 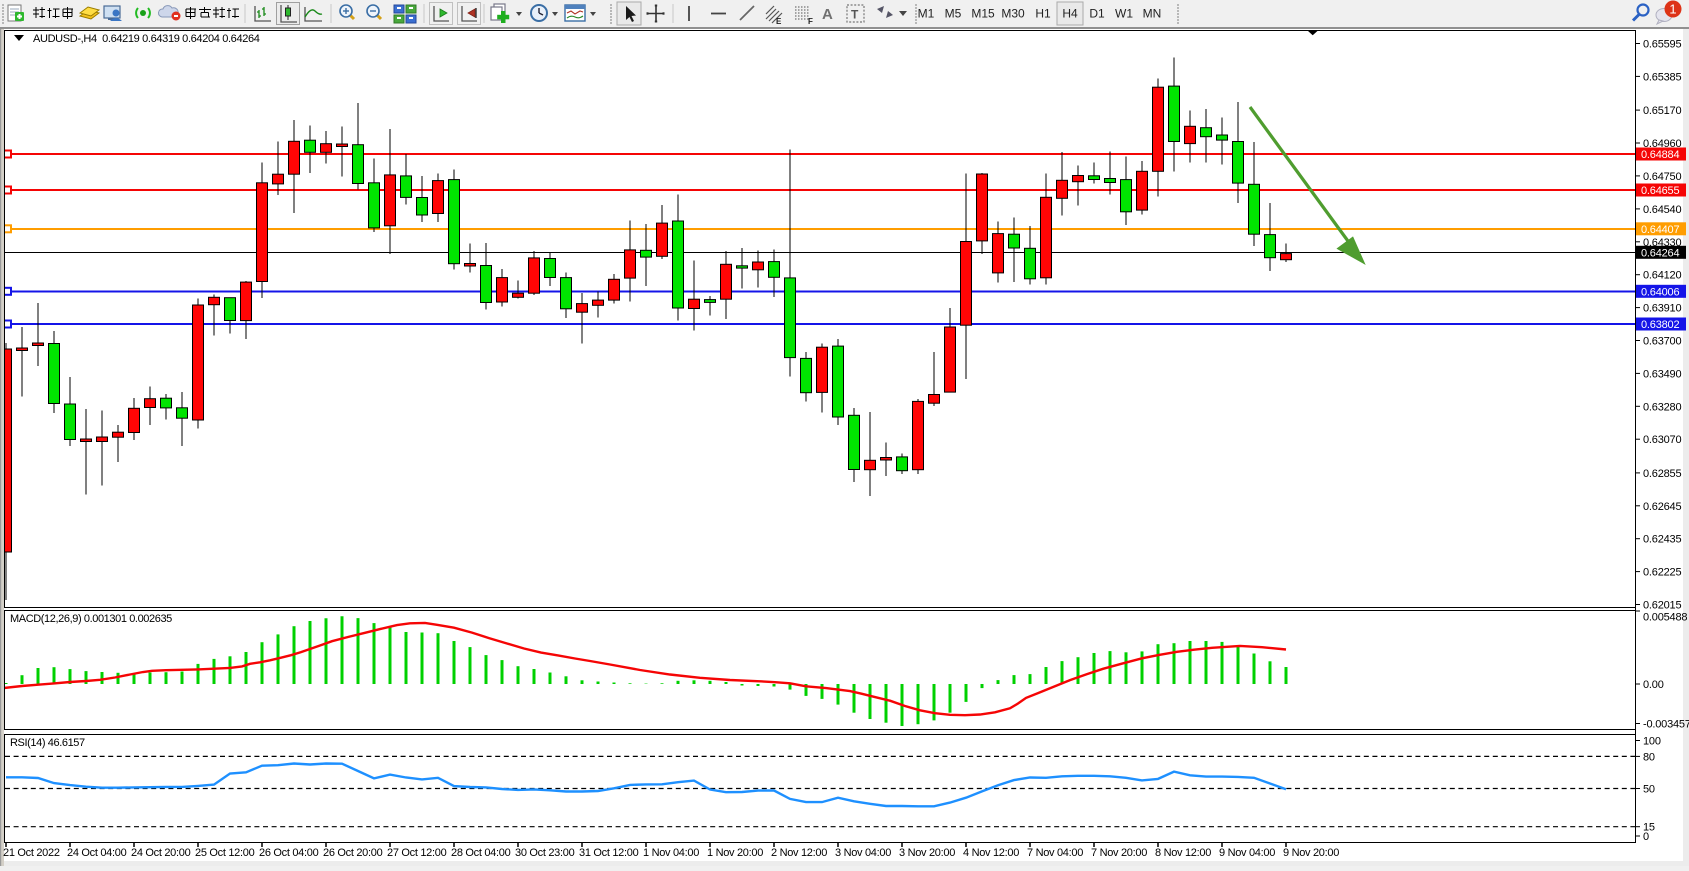 What do you see at coordinates (1662, 144) in the screenshot?
I see `svg-text: 0.64960` at bounding box center [1662, 144].